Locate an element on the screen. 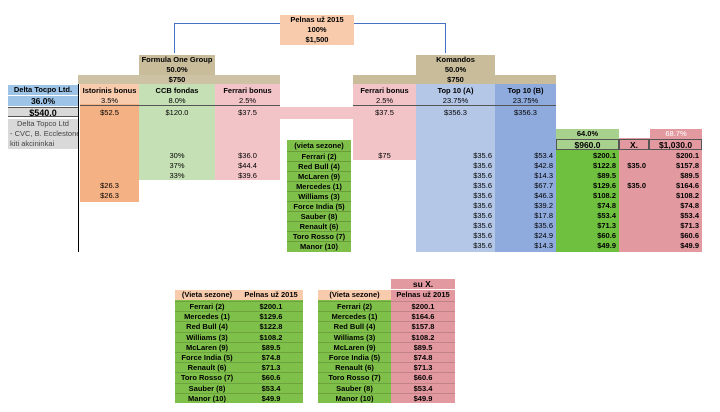 The height and width of the screenshot is (412, 720). team-name: Sauber (8) is located at coordinates (319, 216).